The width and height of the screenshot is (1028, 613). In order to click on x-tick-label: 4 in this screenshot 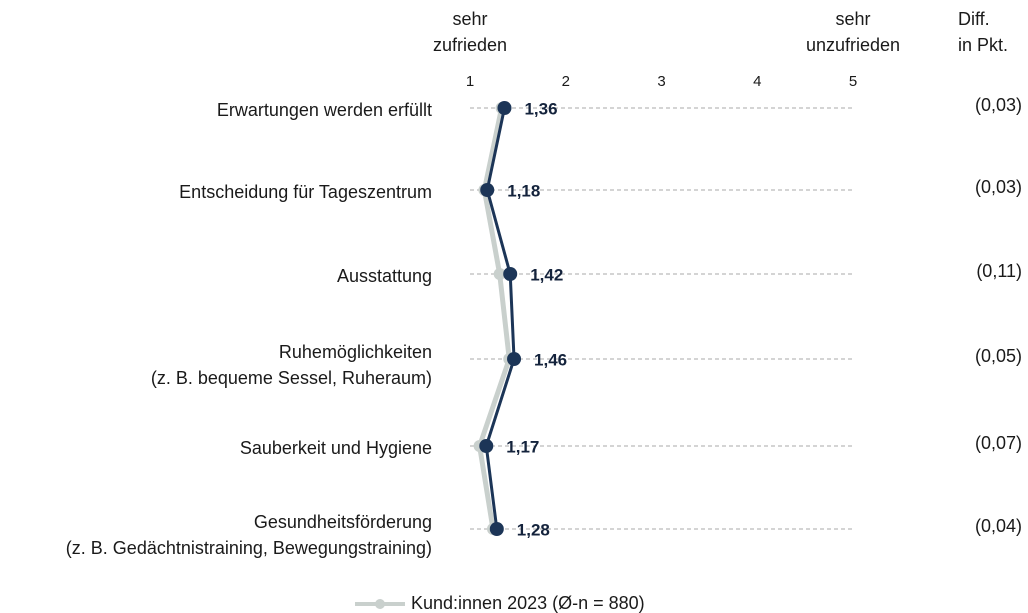, I will do `click(757, 81)`.